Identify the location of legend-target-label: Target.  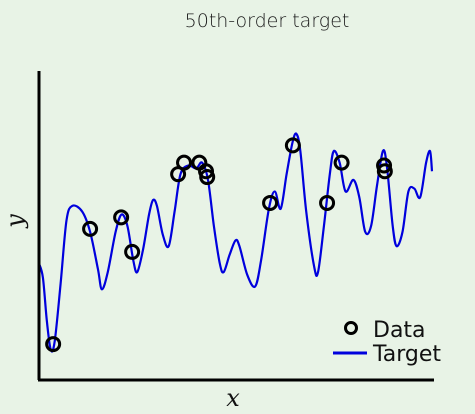
(406, 354).